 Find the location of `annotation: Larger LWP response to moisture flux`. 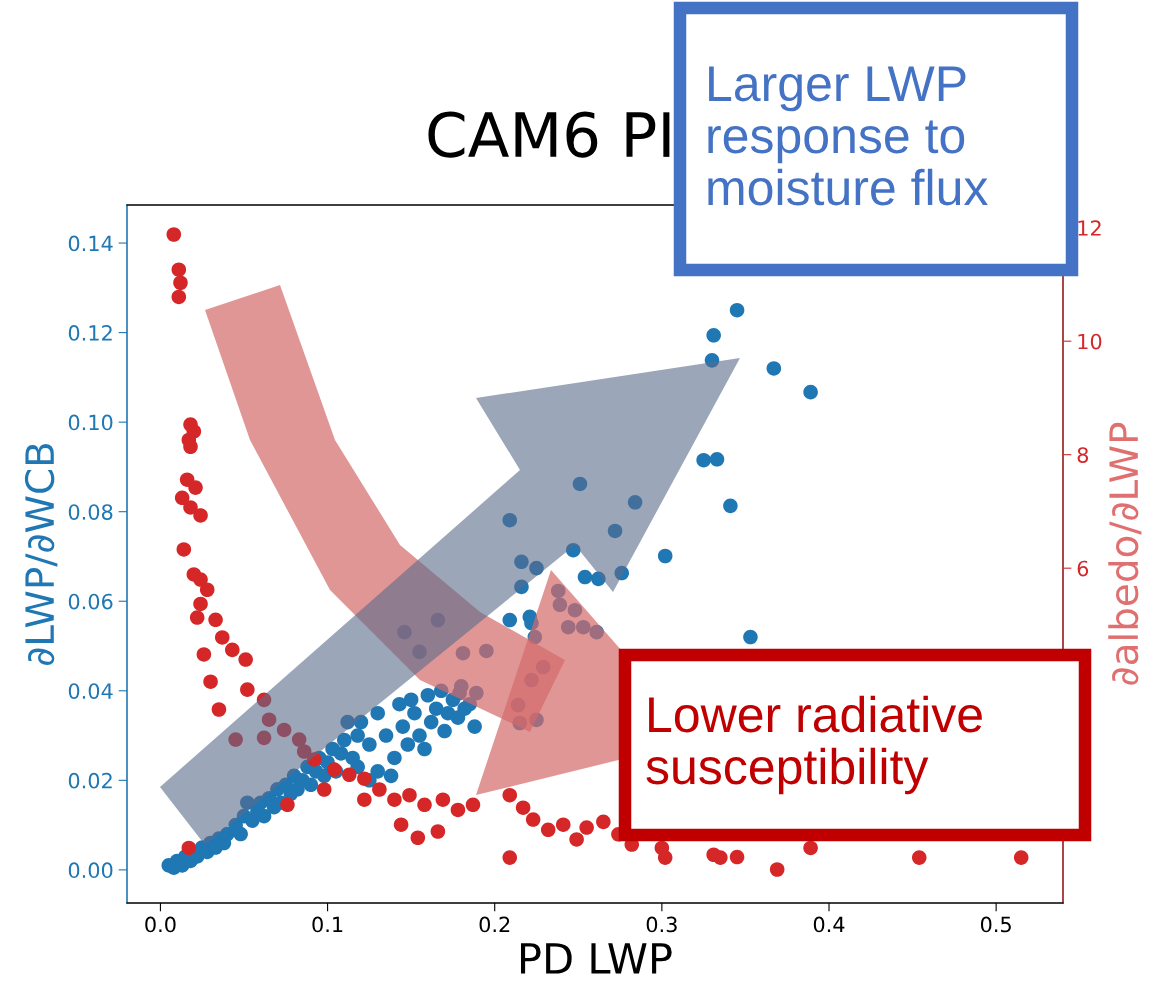

annotation: Larger LWP response to moisture flux is located at coordinates (848, 136).